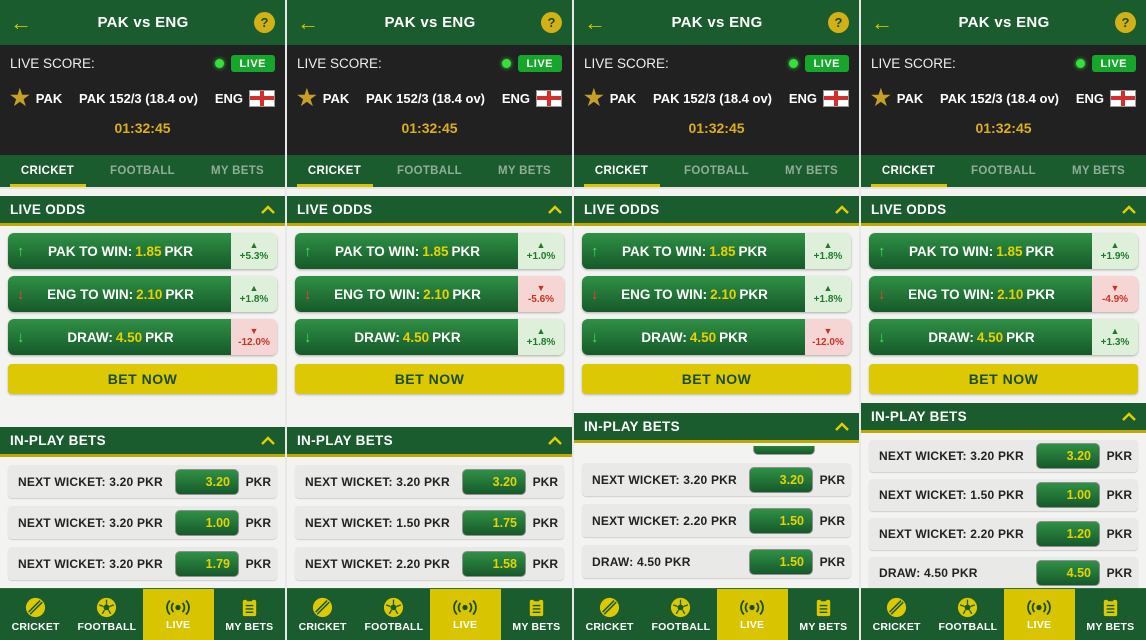 Image resolution: width=1146 pixels, height=640 pixels. I want to click on odds-change-badge: ▲ +5.3%, so click(254, 251).